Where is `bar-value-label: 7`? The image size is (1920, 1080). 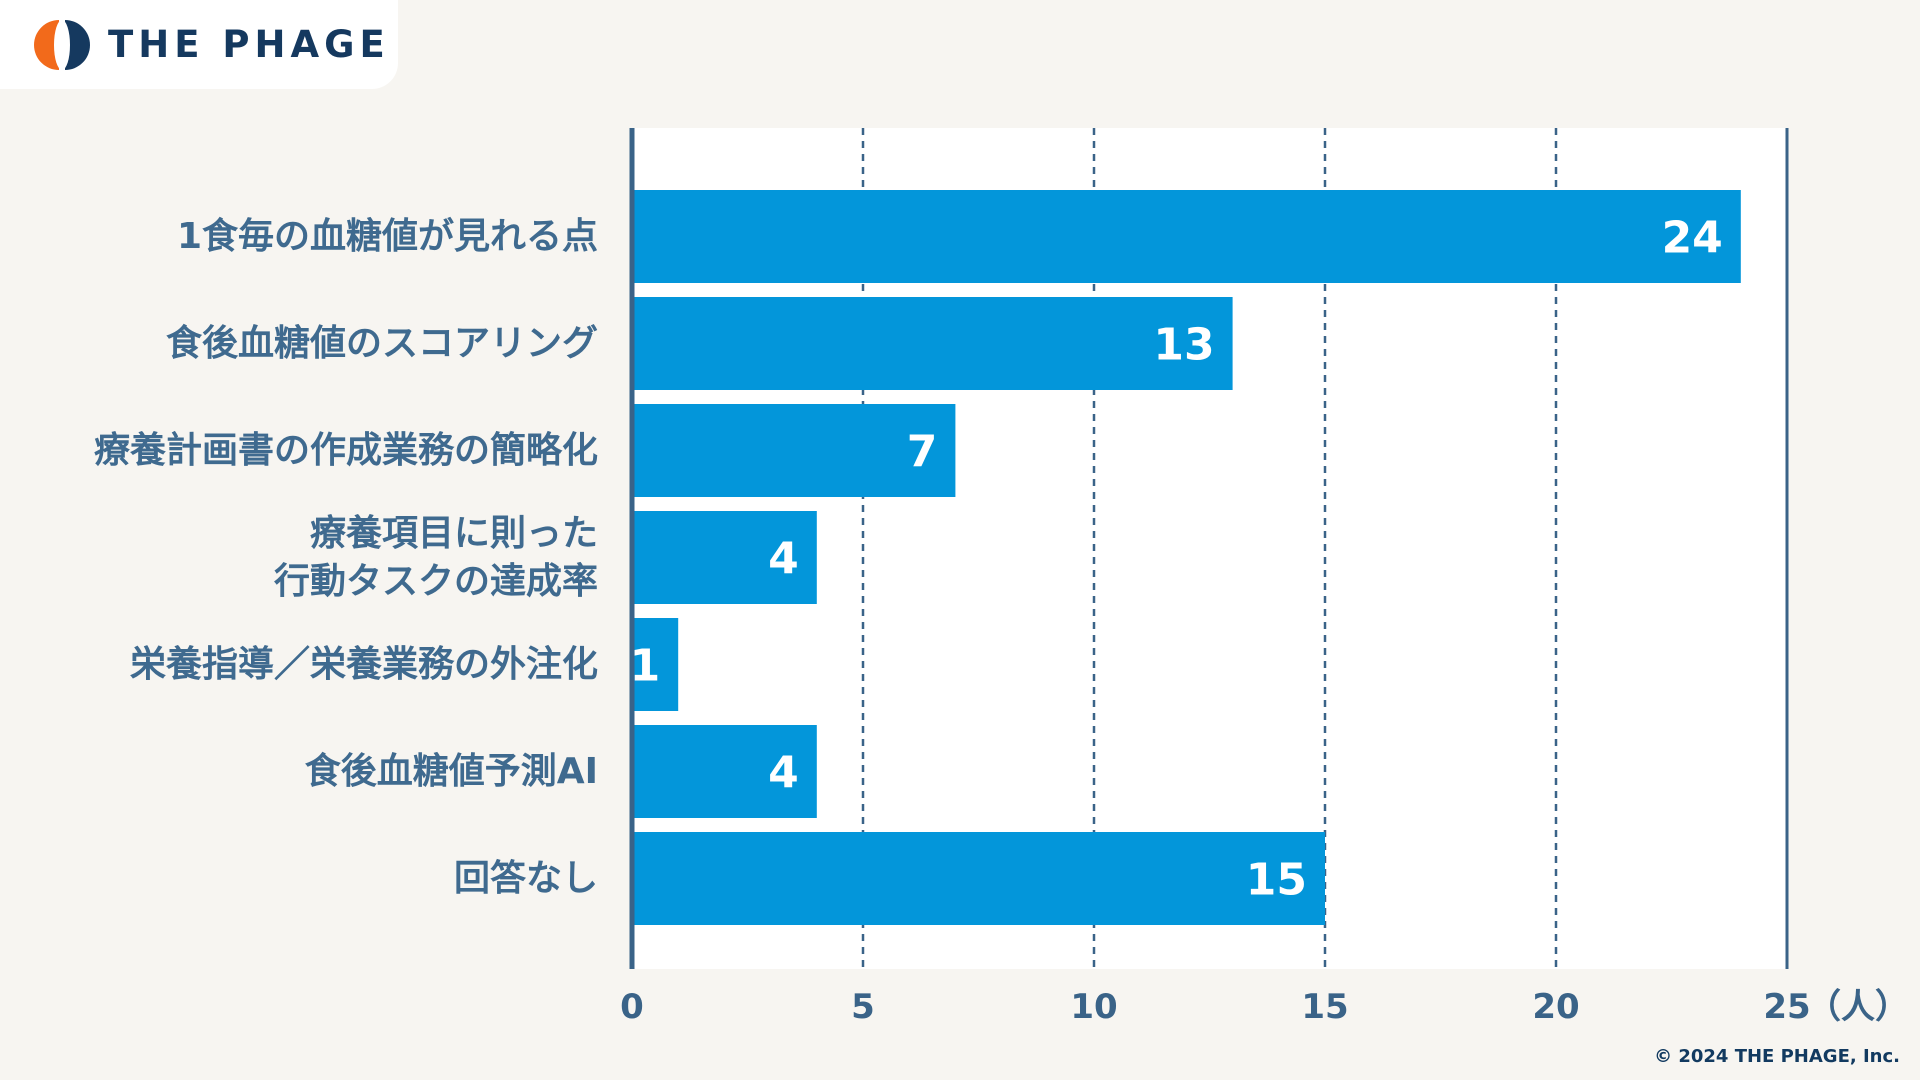
bar-value-label: 7 is located at coordinates (922, 452).